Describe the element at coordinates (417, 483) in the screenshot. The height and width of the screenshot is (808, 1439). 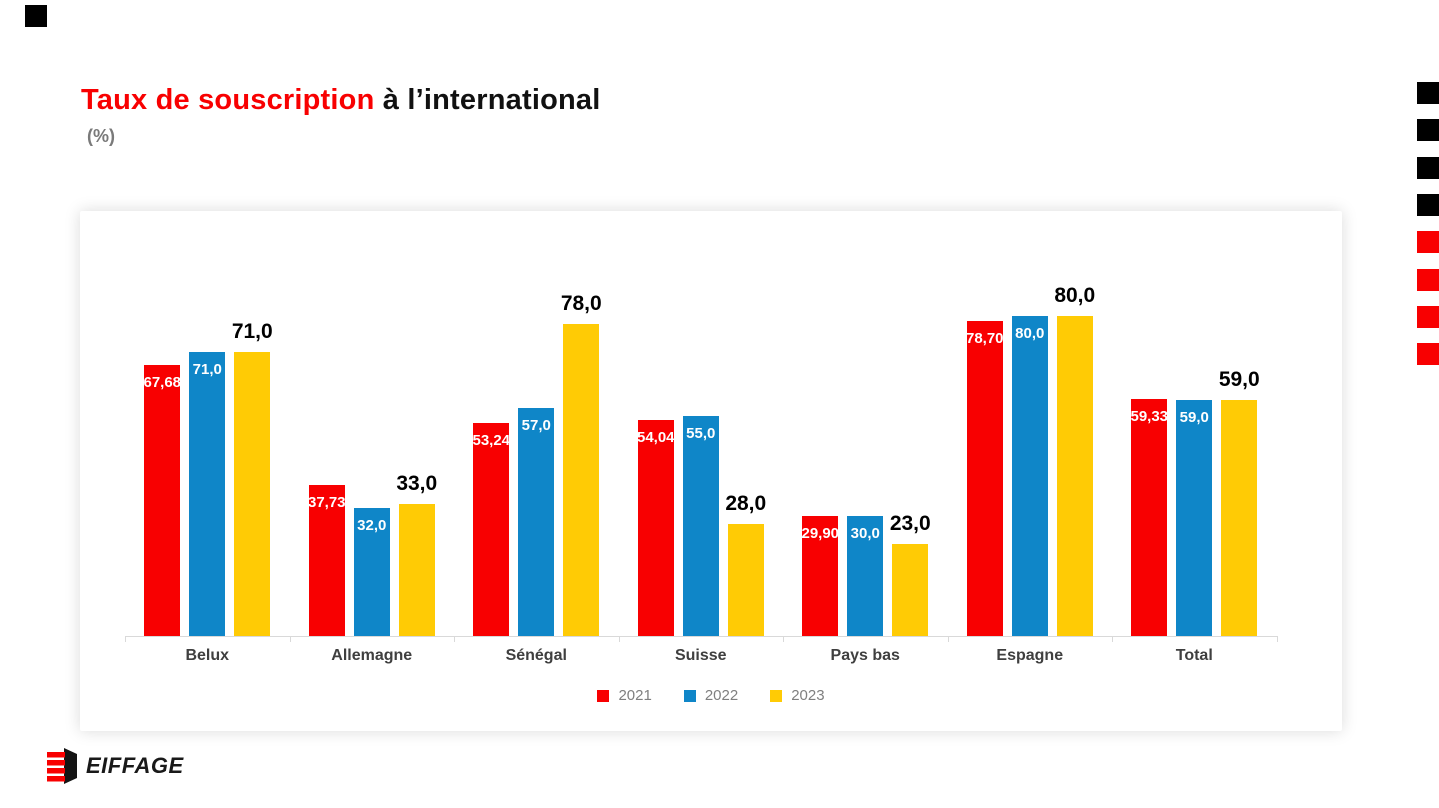
I see `bar-value-label-above: 33,0` at that location.